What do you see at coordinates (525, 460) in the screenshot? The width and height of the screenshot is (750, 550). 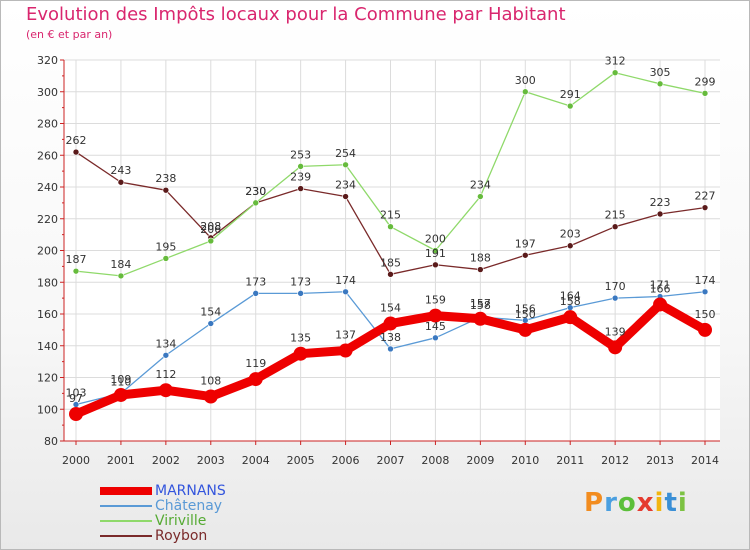 I see `x-tick-label: 2010` at bounding box center [525, 460].